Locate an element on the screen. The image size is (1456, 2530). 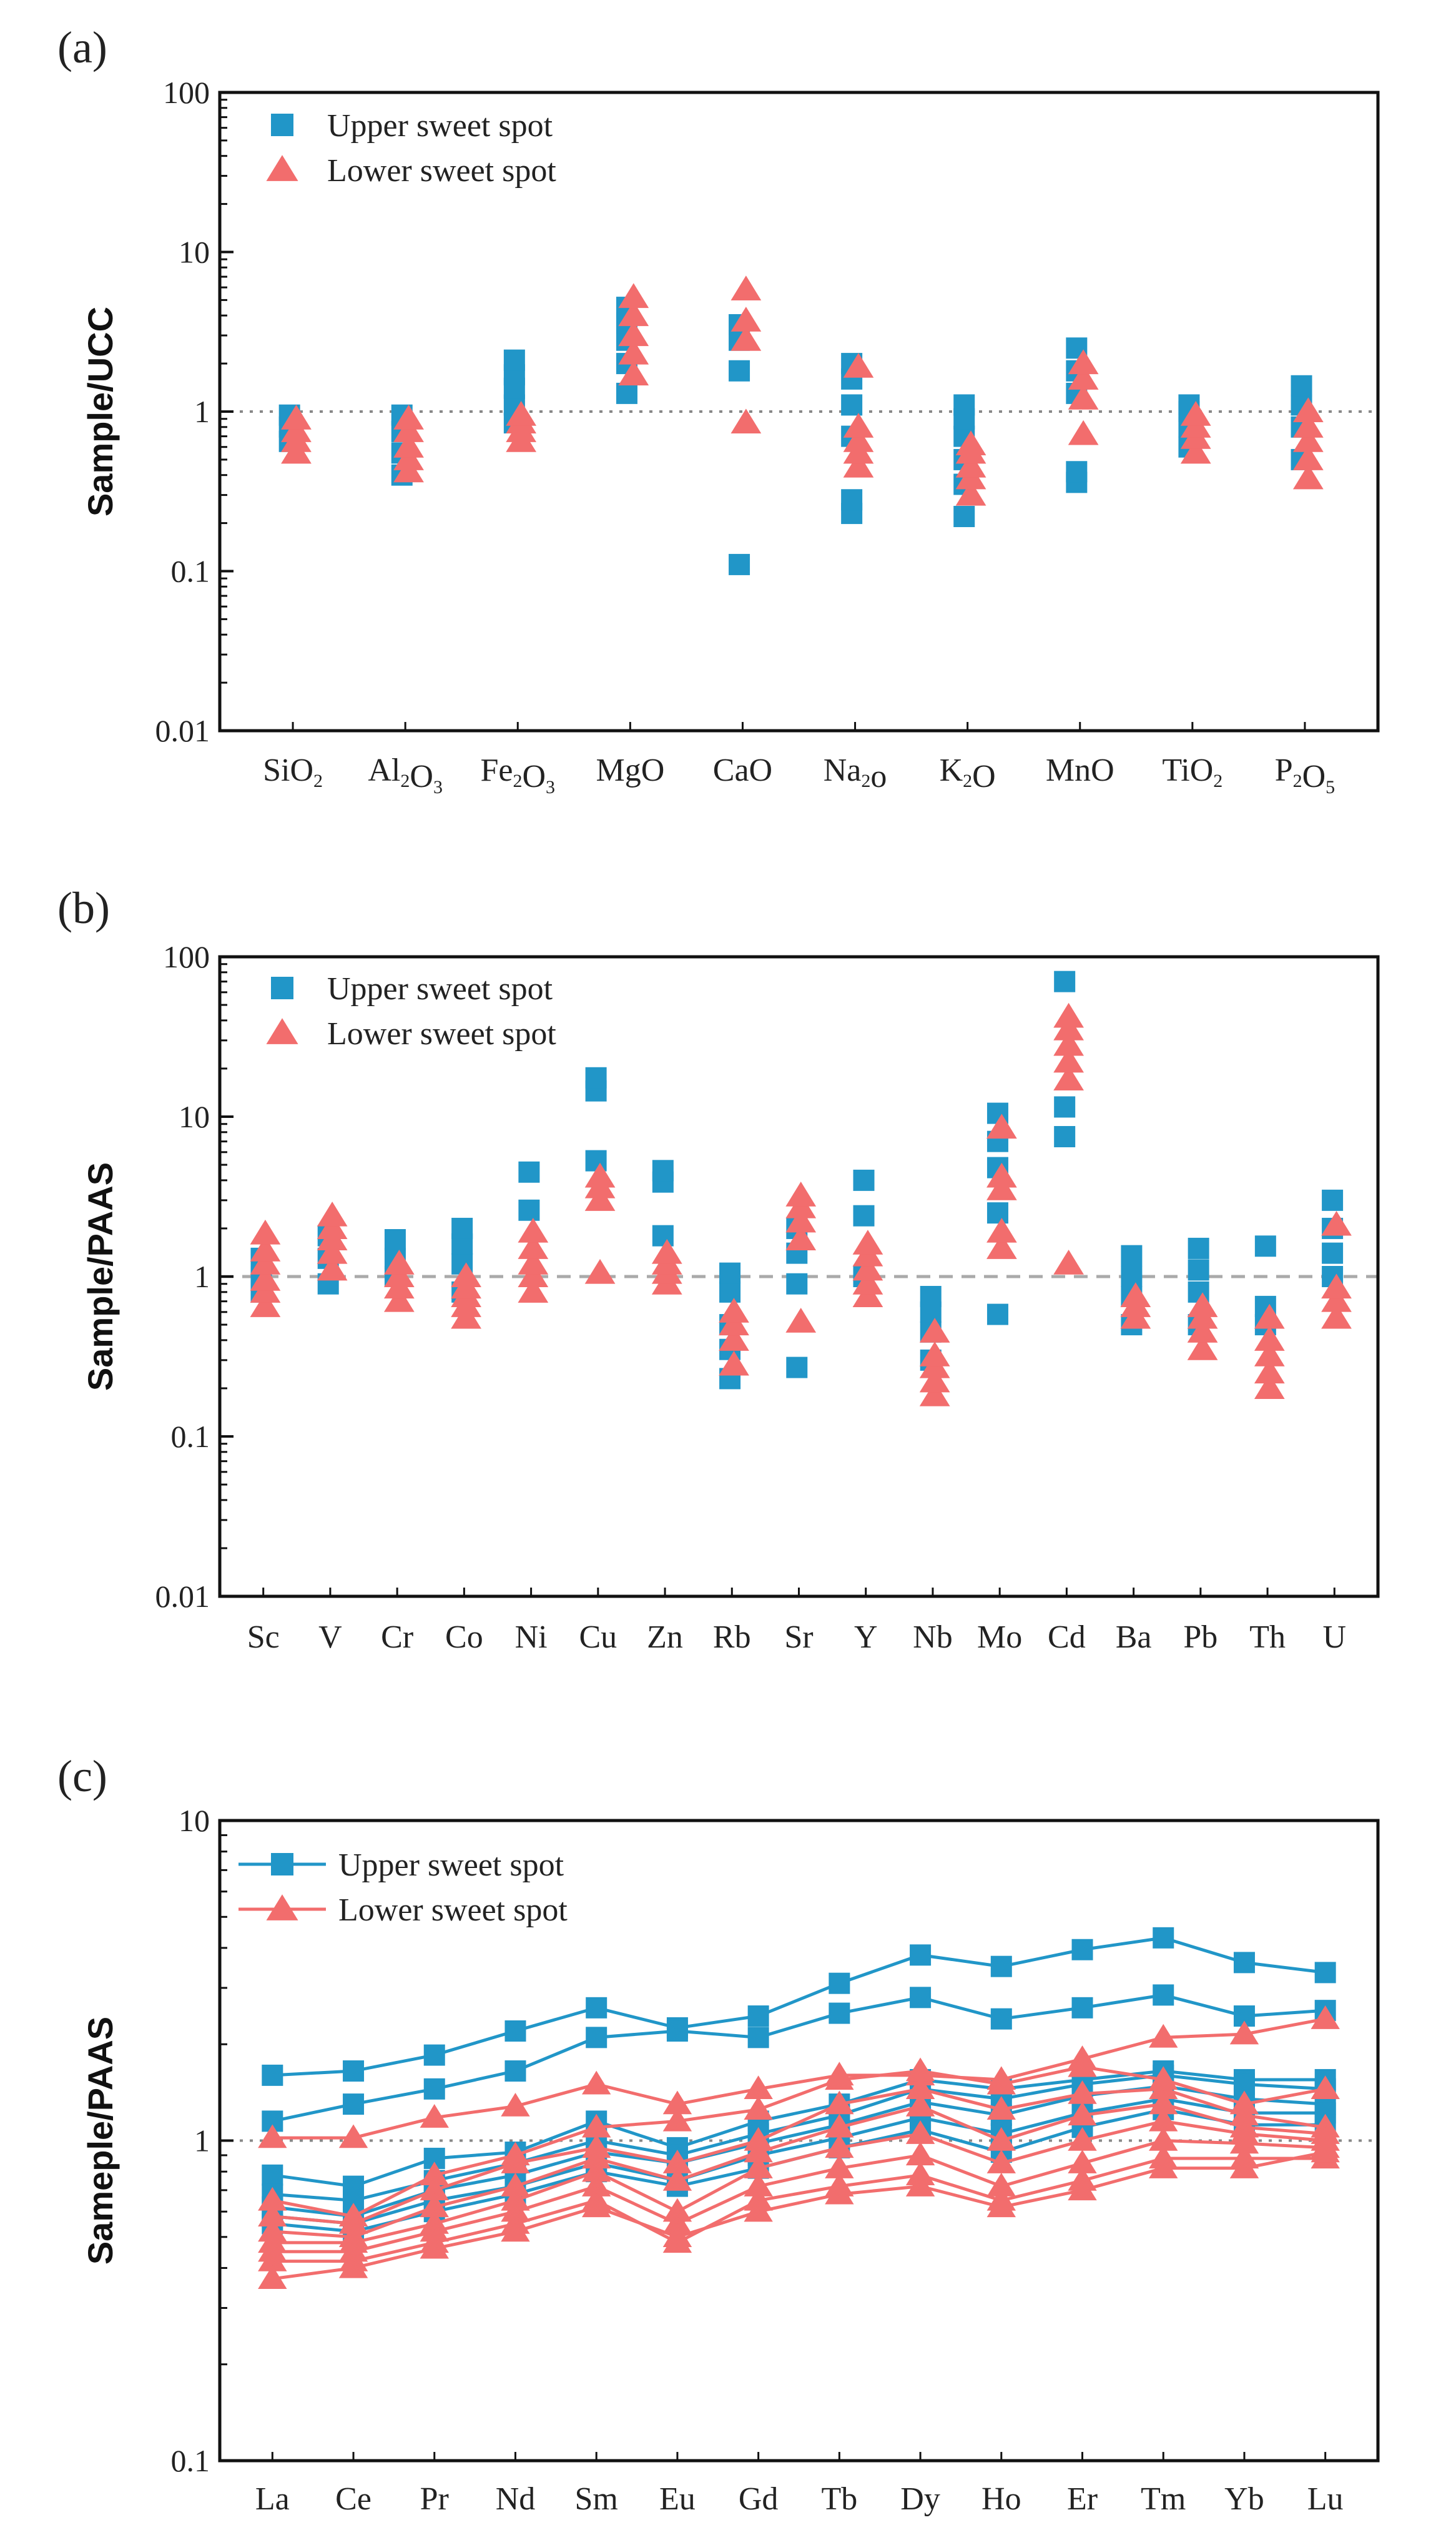
panel-label: (c) is located at coordinates (82, 1776).